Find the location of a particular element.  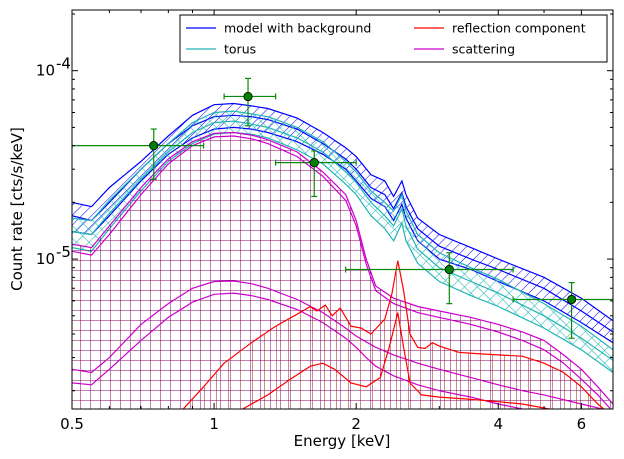

legend-label-torus: torus is located at coordinates (240, 49).